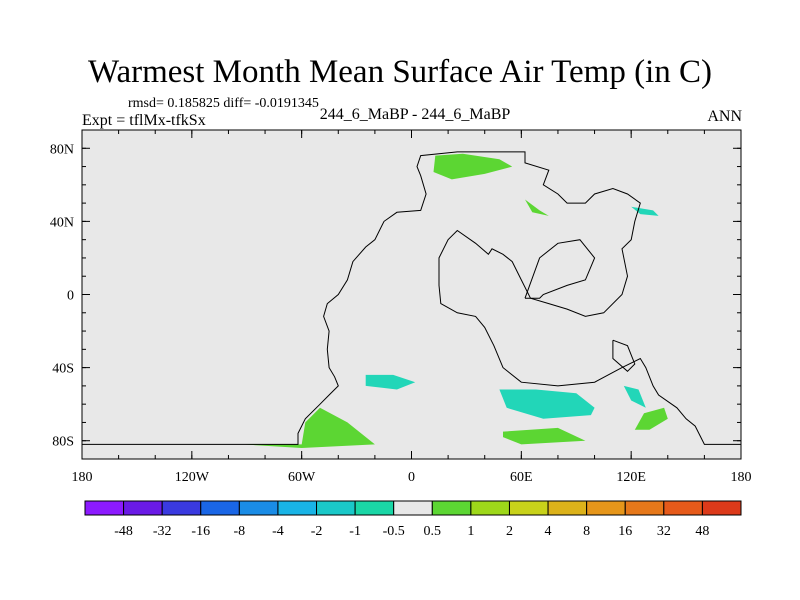  What do you see at coordinates (433, 531) in the screenshot?
I see `colorbar-label: 0.5` at bounding box center [433, 531].